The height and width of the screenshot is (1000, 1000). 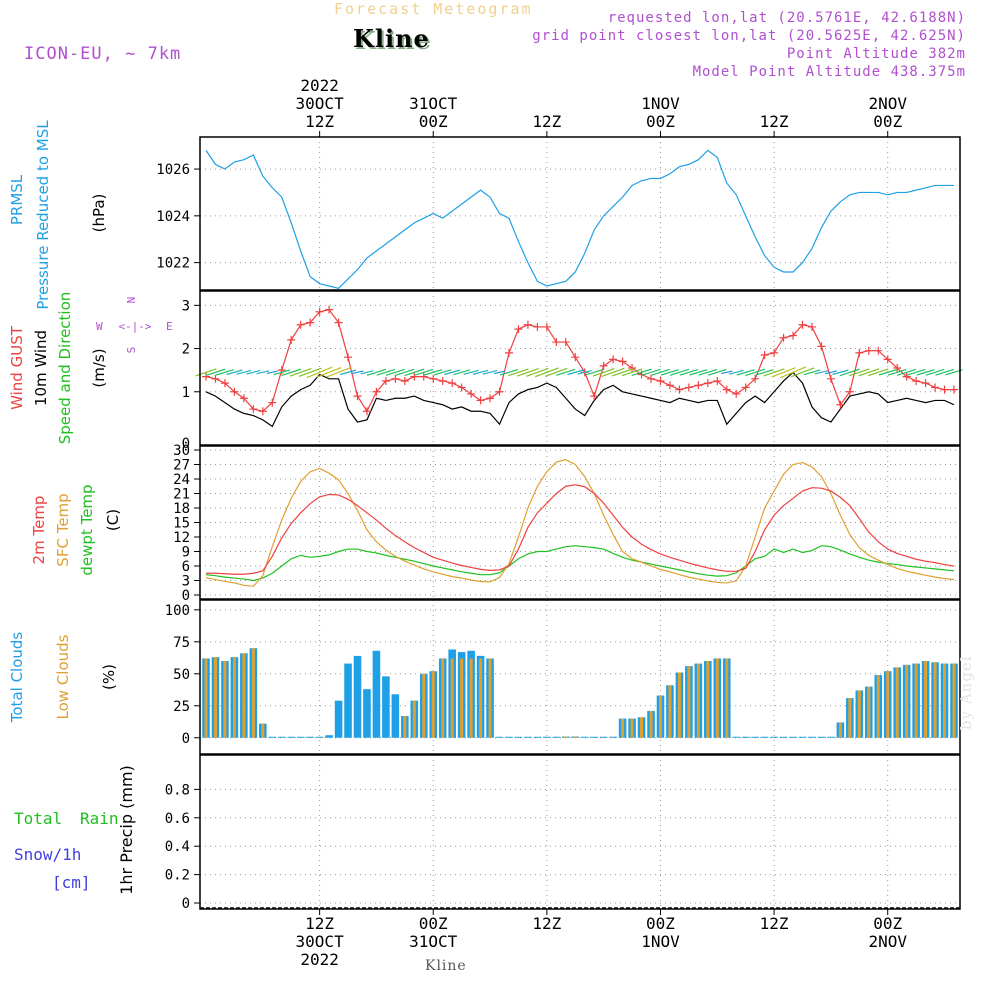 What do you see at coordinates (181, 495) in the screenshot?
I see `temp-tick-label: 21` at bounding box center [181, 495].